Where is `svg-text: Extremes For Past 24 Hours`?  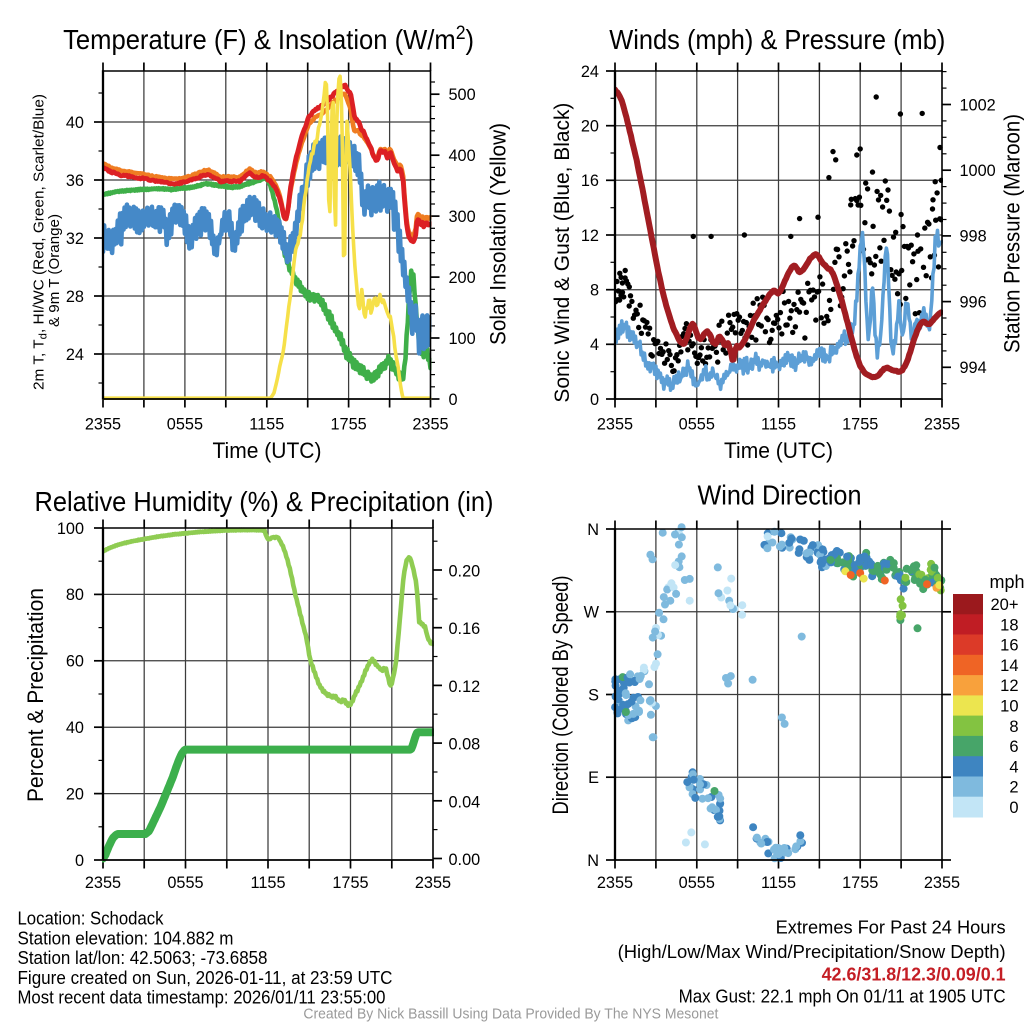 svg-text: Extremes For Past 24 Hours is located at coordinates (891, 928).